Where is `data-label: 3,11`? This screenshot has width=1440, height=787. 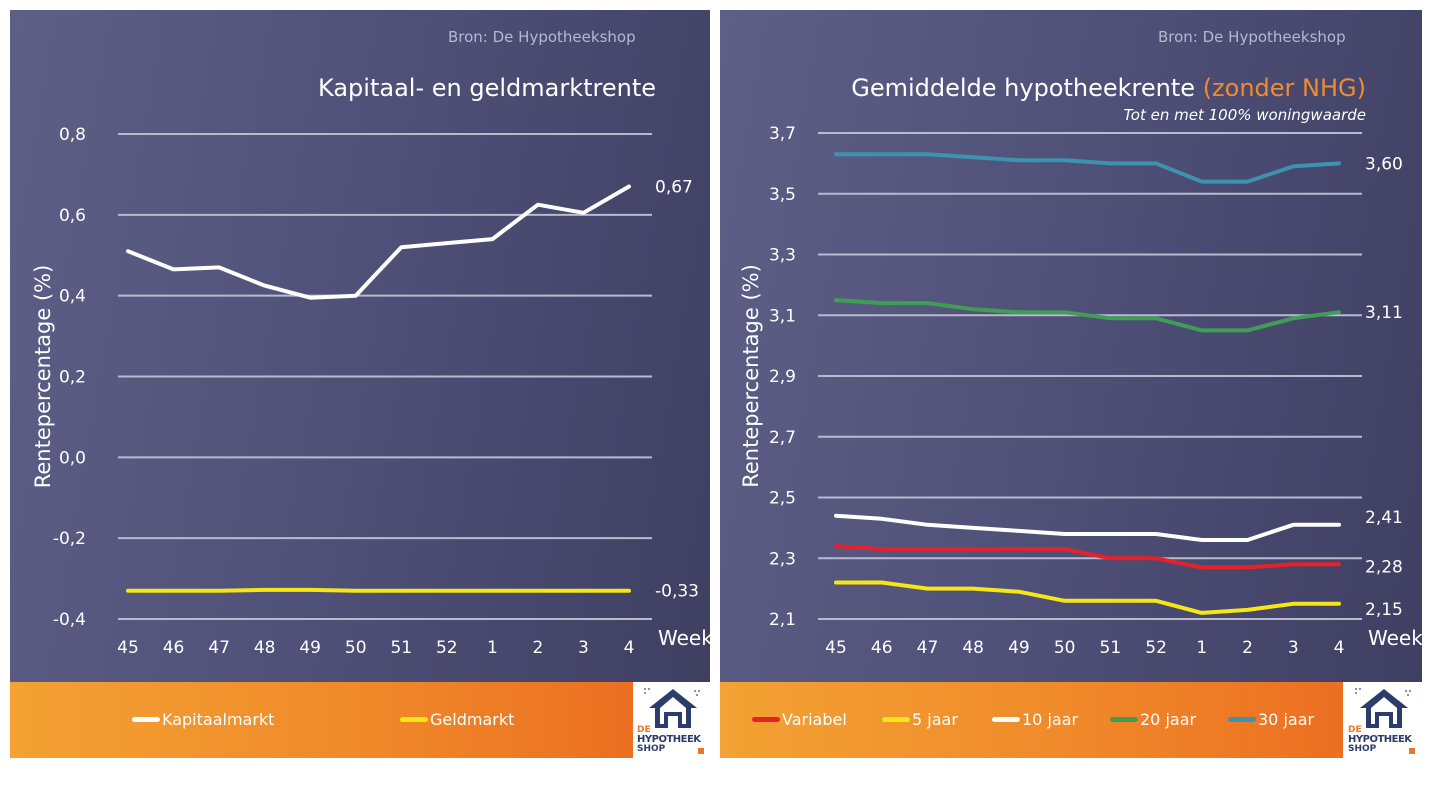
data-label: 3,11 is located at coordinates (1384, 313).